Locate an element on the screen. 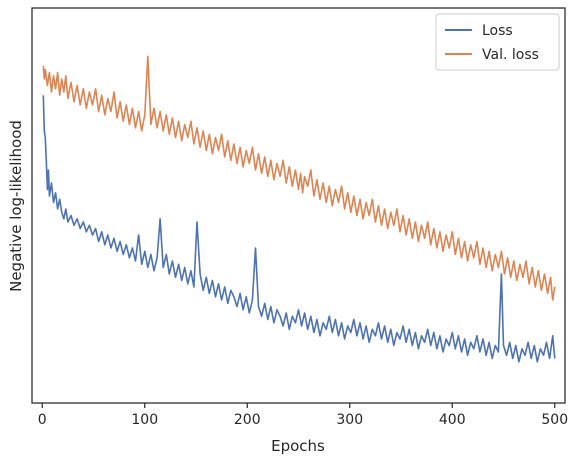 The image size is (573, 463). legend-frame is located at coordinates (497, 42).